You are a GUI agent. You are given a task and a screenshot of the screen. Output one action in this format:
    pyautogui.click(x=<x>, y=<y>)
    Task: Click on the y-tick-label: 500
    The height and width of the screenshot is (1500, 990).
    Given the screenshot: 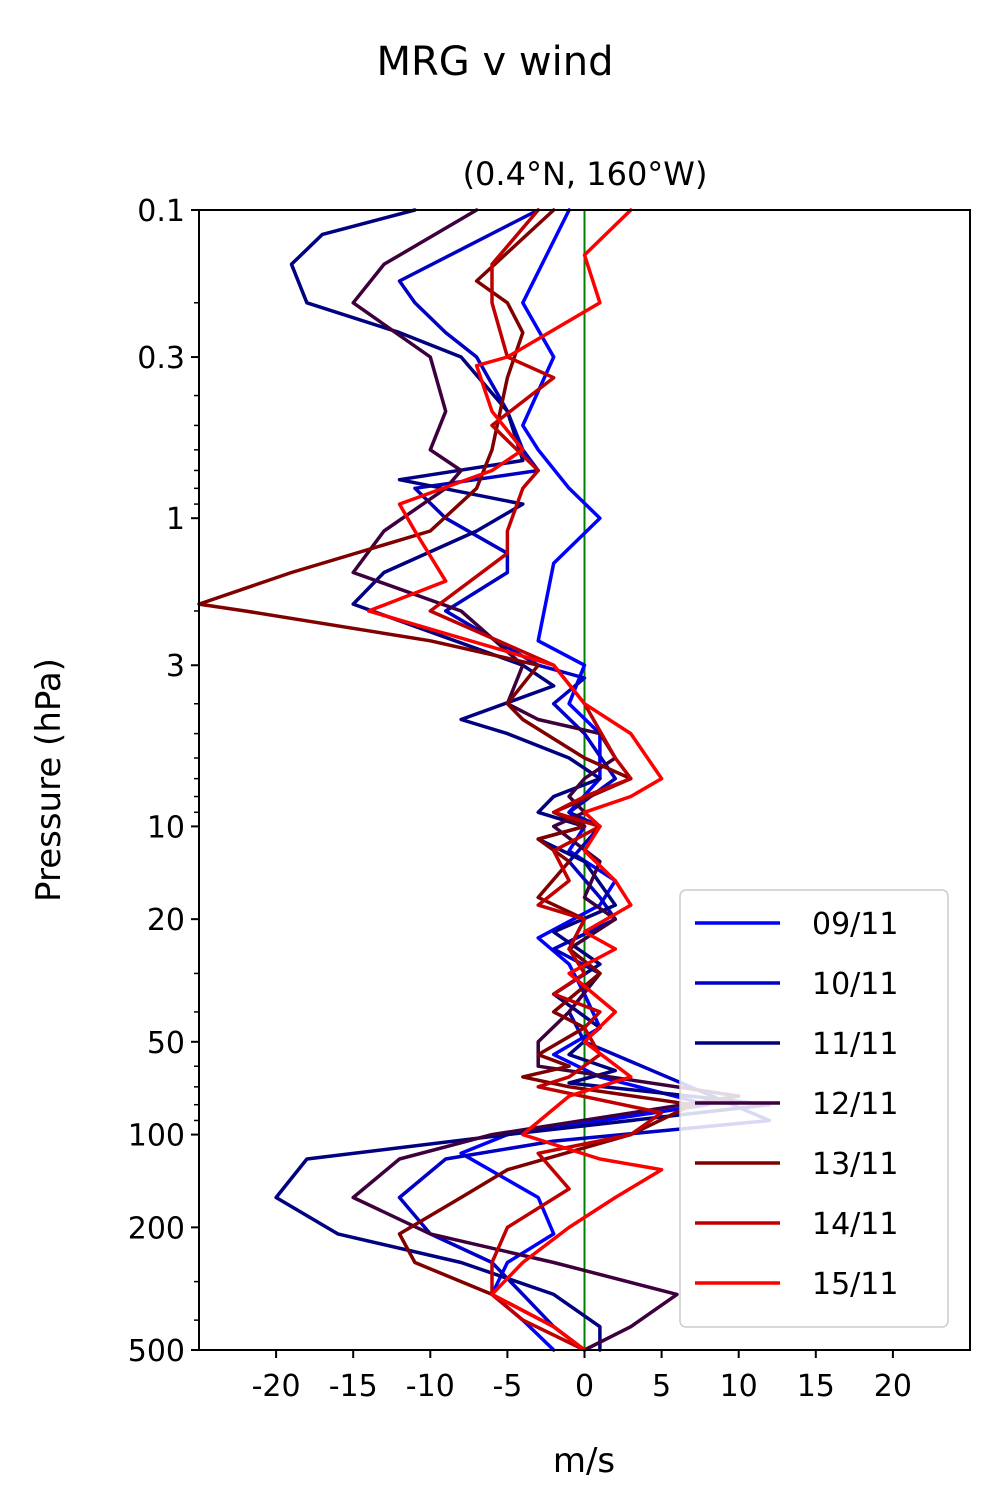 What is the action you would take?
    pyautogui.click(x=156, y=1351)
    